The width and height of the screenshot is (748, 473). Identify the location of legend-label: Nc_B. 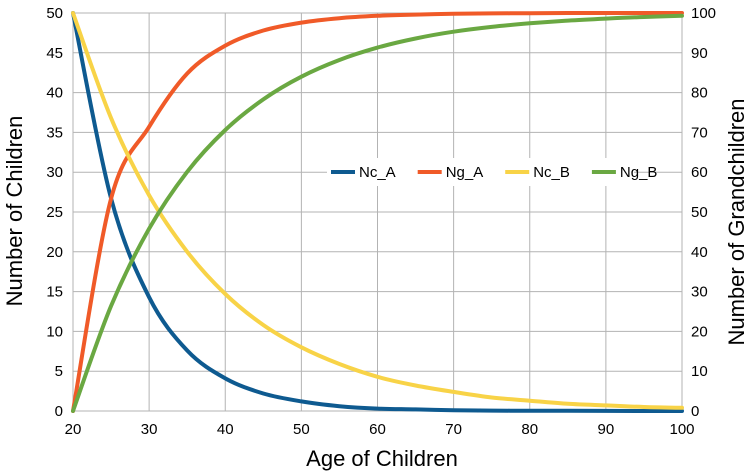
(551, 172).